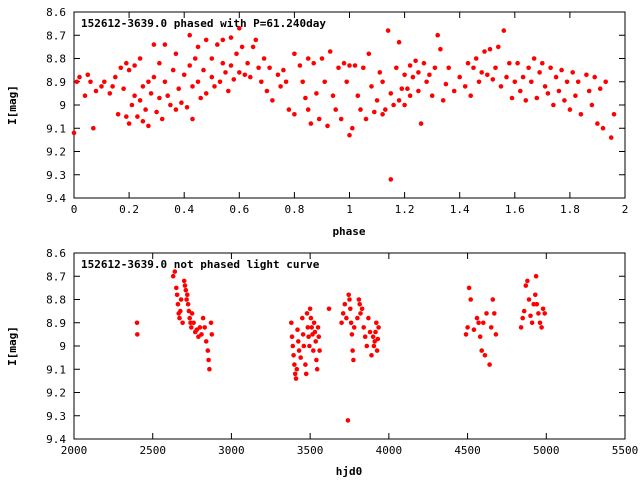 The height and width of the screenshot is (480, 640). What do you see at coordinates (203, 23) in the screenshot?
I see `phased-chart-title: 152612-3639.0 phased with P=61.240day` at bounding box center [203, 23].